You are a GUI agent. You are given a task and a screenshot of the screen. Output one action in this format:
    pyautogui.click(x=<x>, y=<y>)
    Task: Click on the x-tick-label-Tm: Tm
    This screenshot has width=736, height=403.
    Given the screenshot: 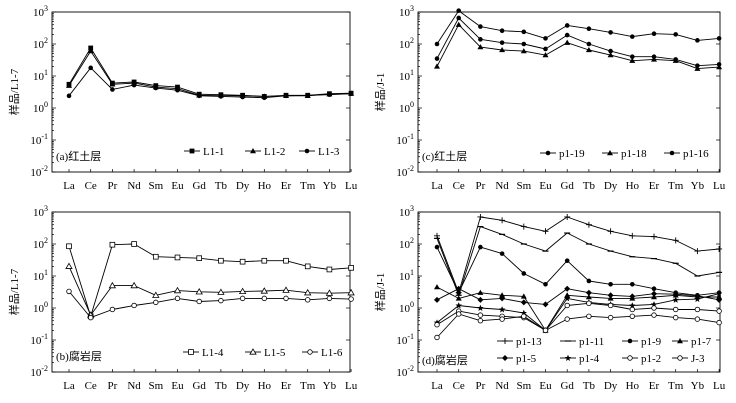 What is the action you would take?
    pyautogui.click(x=676, y=386)
    